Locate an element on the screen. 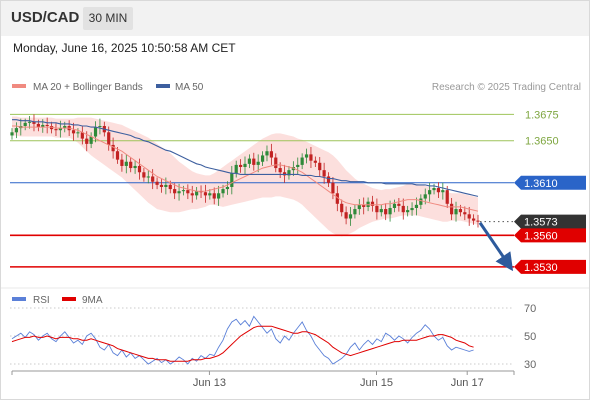 The width and height of the screenshot is (590, 400). legend-ma20-label: MA 20 + Bollinger Bands is located at coordinates (88, 87).